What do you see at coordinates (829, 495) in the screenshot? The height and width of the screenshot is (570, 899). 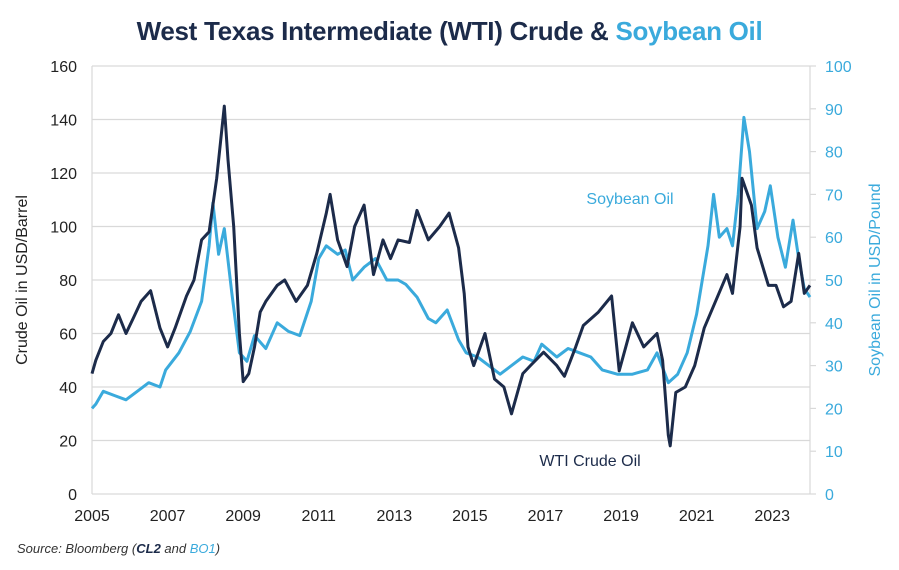 I see `y2-tick-label: 0` at bounding box center [829, 495].